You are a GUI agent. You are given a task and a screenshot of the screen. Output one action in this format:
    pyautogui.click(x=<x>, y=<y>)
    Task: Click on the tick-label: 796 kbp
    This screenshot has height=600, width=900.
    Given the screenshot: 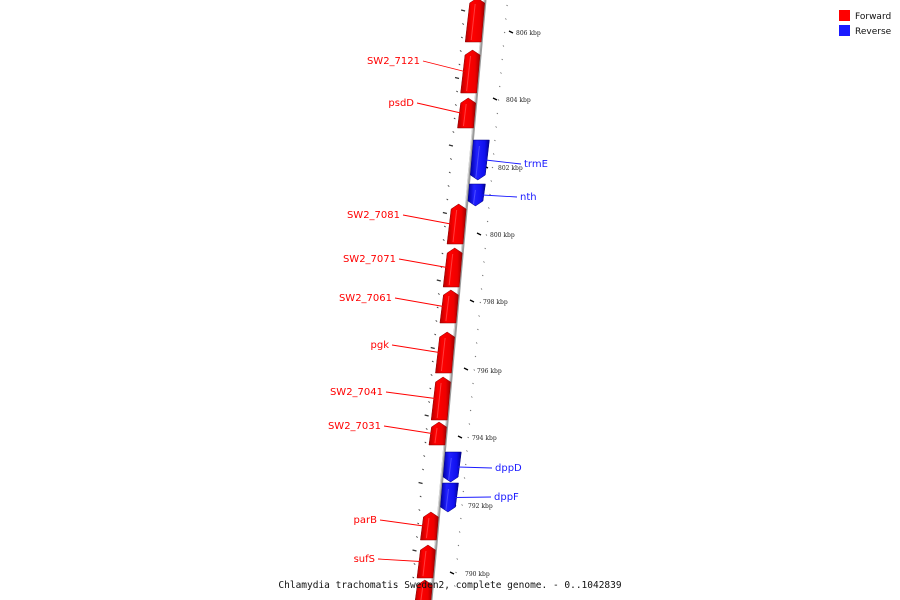 What is the action you would take?
    pyautogui.click(x=489, y=371)
    